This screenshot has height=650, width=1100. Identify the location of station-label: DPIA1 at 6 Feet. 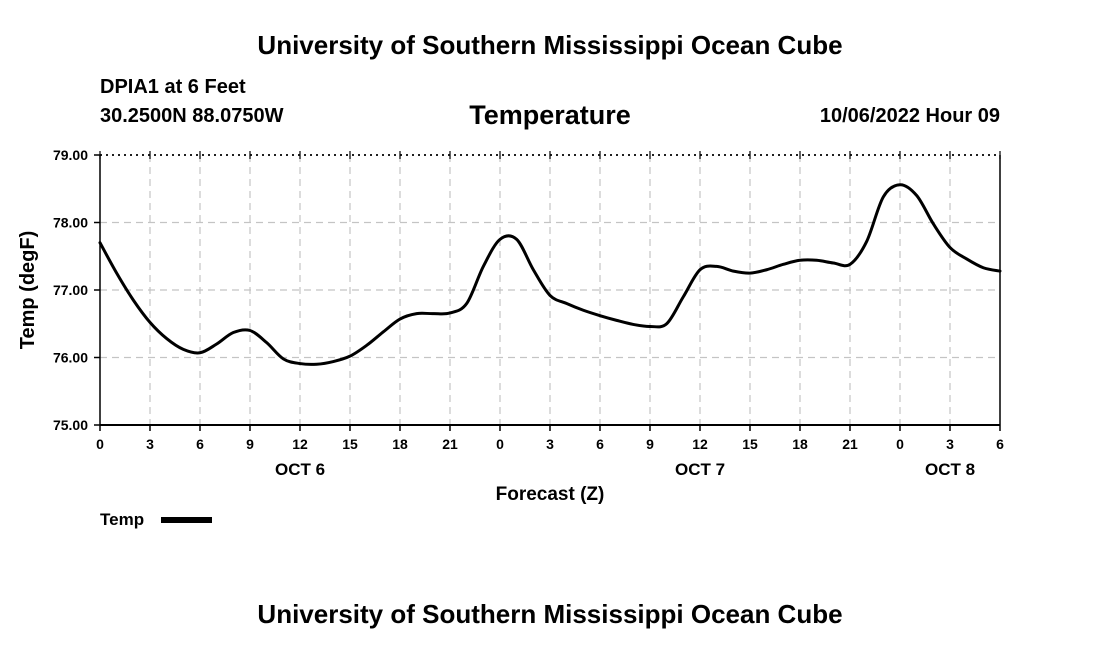
(173, 87).